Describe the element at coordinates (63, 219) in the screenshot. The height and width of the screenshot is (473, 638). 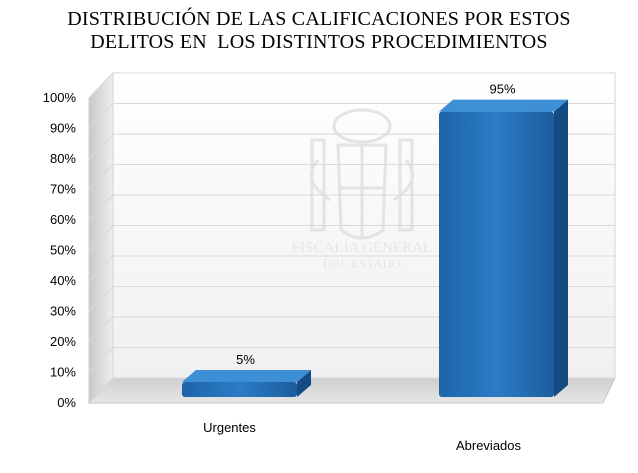
I see `y-tick-label: 60%` at that location.